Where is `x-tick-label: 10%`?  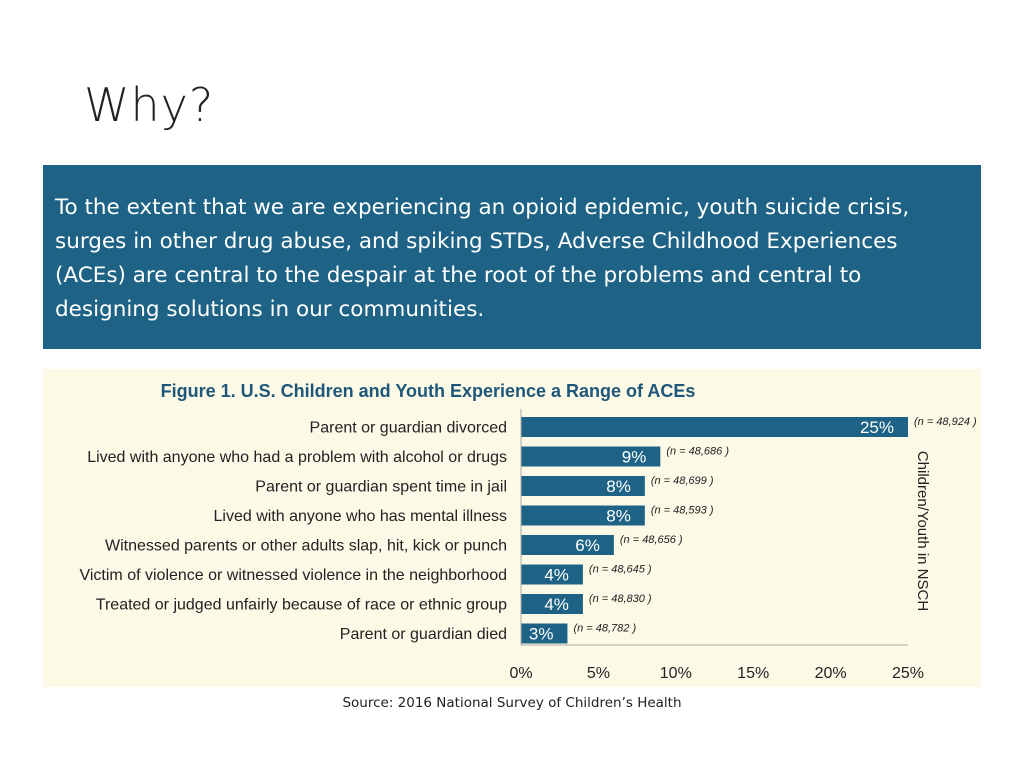 x-tick-label: 10% is located at coordinates (676, 673).